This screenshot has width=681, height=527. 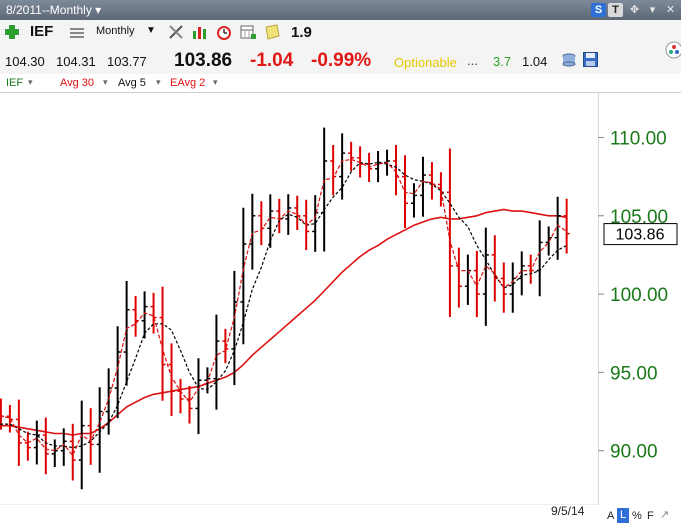 What do you see at coordinates (301, 32) in the screenshot?
I see `ratio-value: 1.9` at bounding box center [301, 32].